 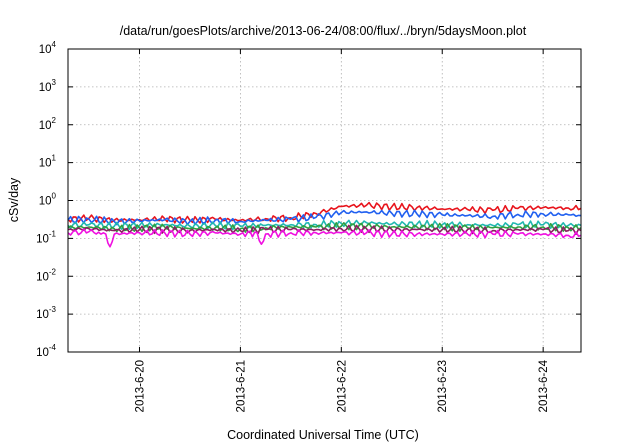 I want to click on y-tick-label: 10⁻⁴, so click(x=46, y=351).